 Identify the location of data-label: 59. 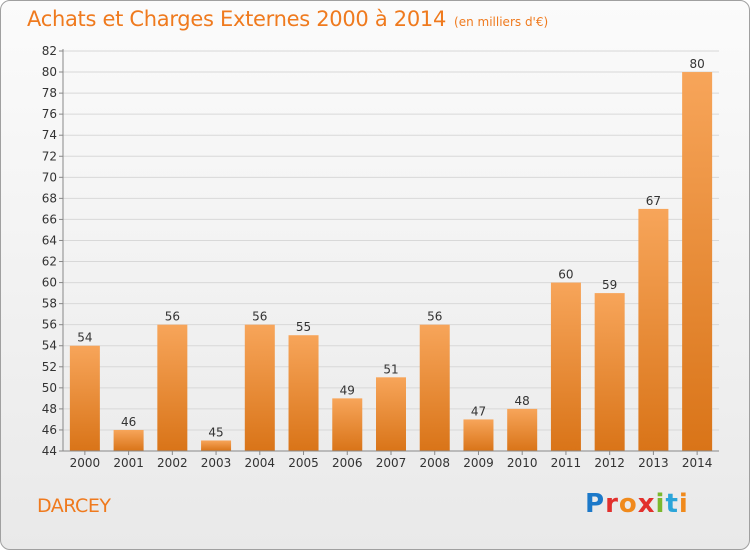
(609, 285).